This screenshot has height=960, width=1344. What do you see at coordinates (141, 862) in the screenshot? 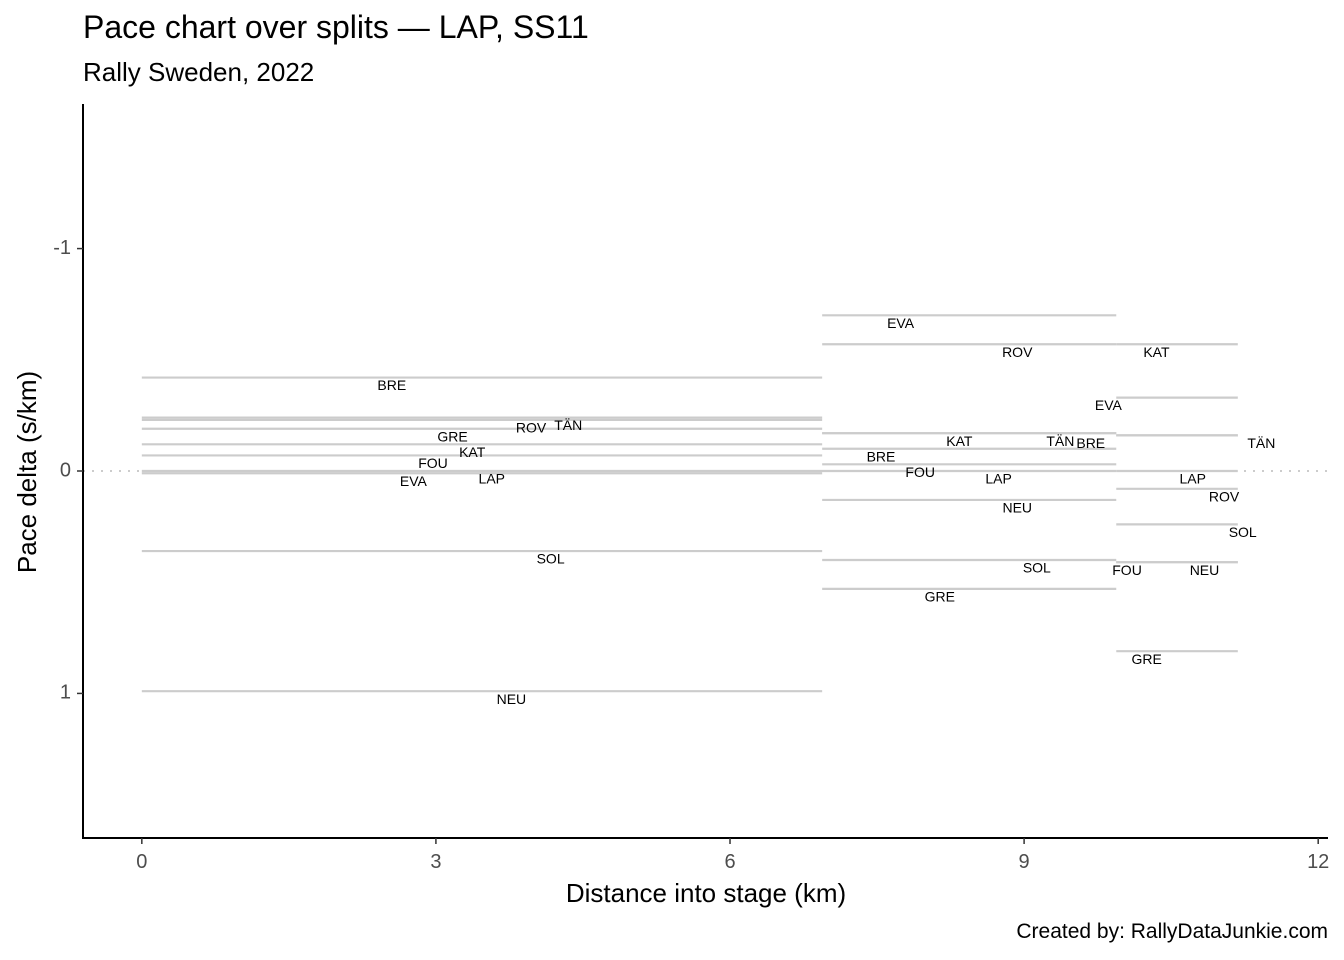
I see `x-tick-label: 0` at bounding box center [141, 862].